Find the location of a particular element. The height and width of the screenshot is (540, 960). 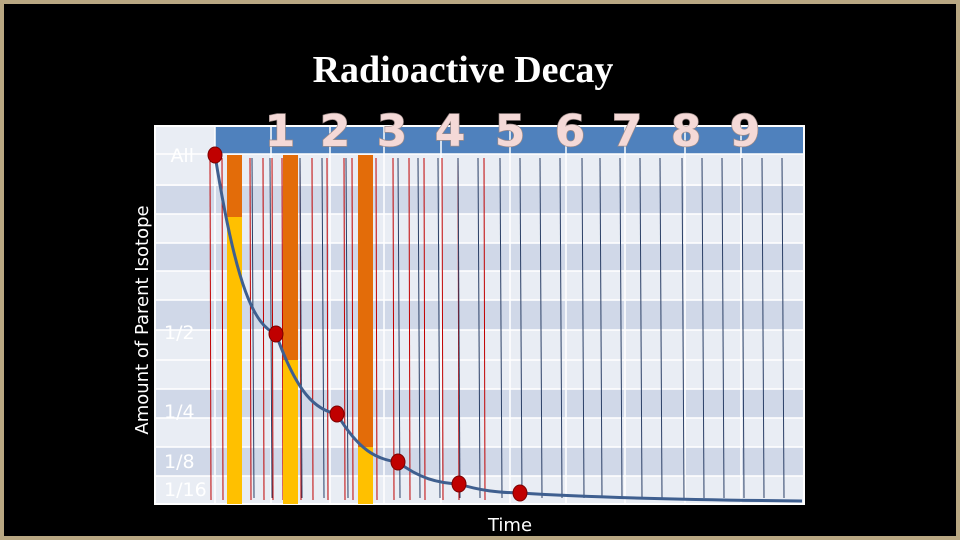

half-life-label: 1 is located at coordinates (280, 131).